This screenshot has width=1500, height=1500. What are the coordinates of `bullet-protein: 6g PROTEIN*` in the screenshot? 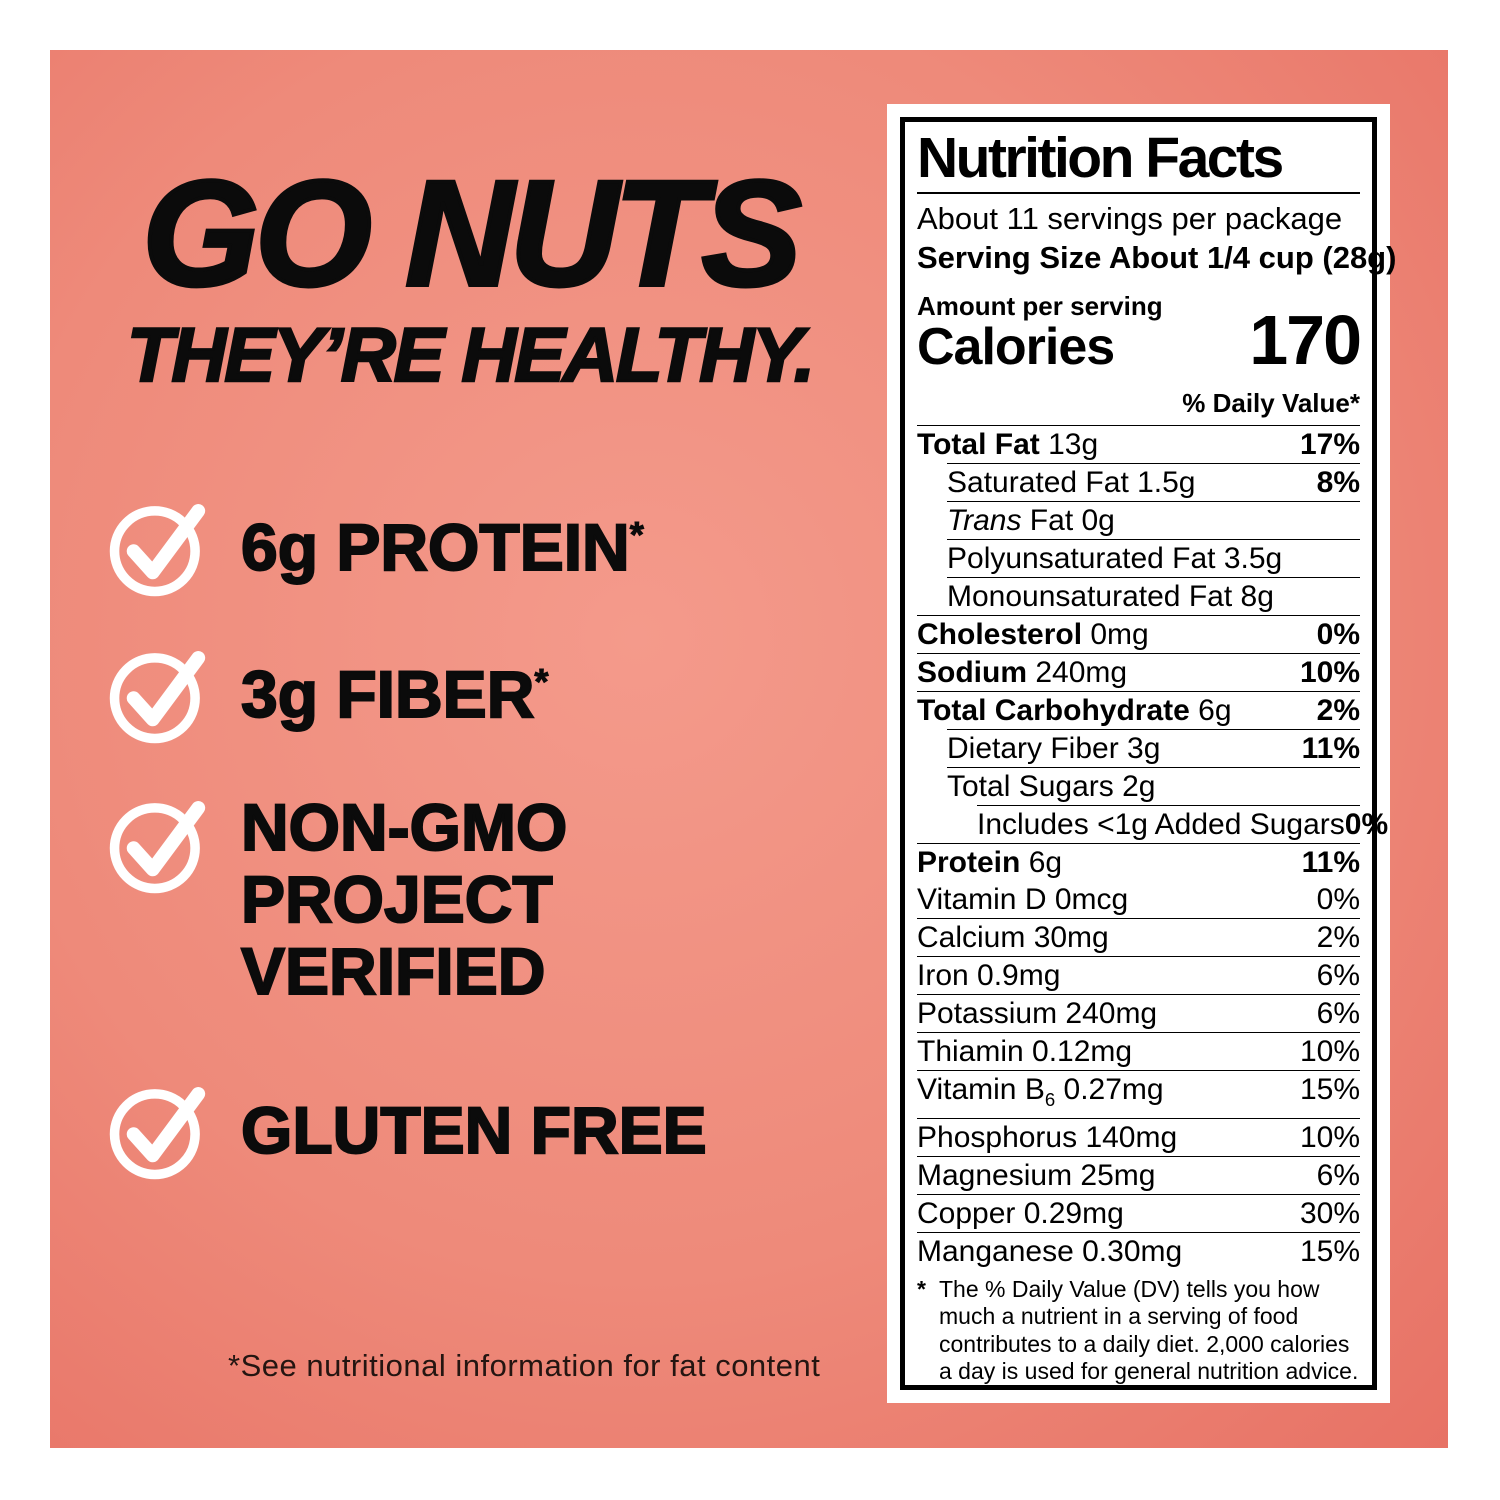 It's located at (374, 548).